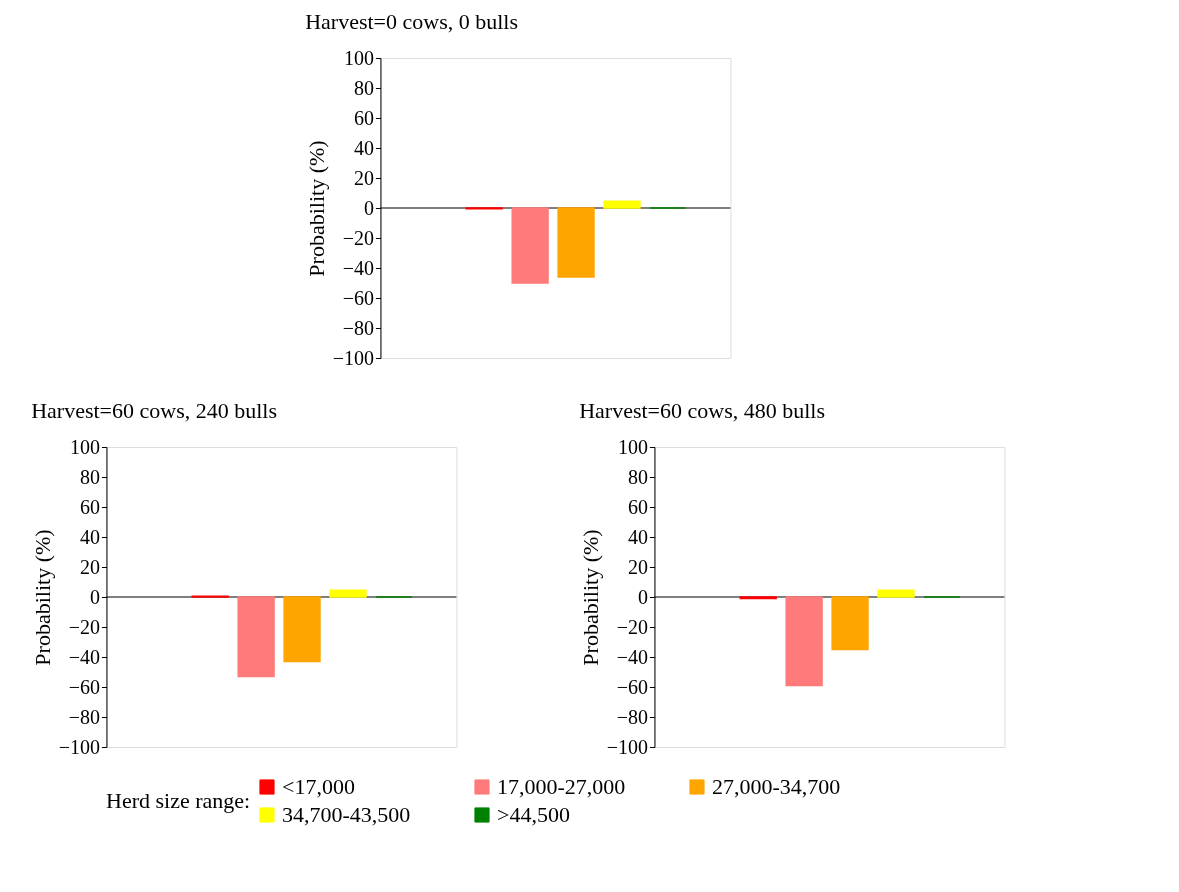 The image size is (1179, 892). I want to click on legend-title: Herd size range:, so click(178, 800).